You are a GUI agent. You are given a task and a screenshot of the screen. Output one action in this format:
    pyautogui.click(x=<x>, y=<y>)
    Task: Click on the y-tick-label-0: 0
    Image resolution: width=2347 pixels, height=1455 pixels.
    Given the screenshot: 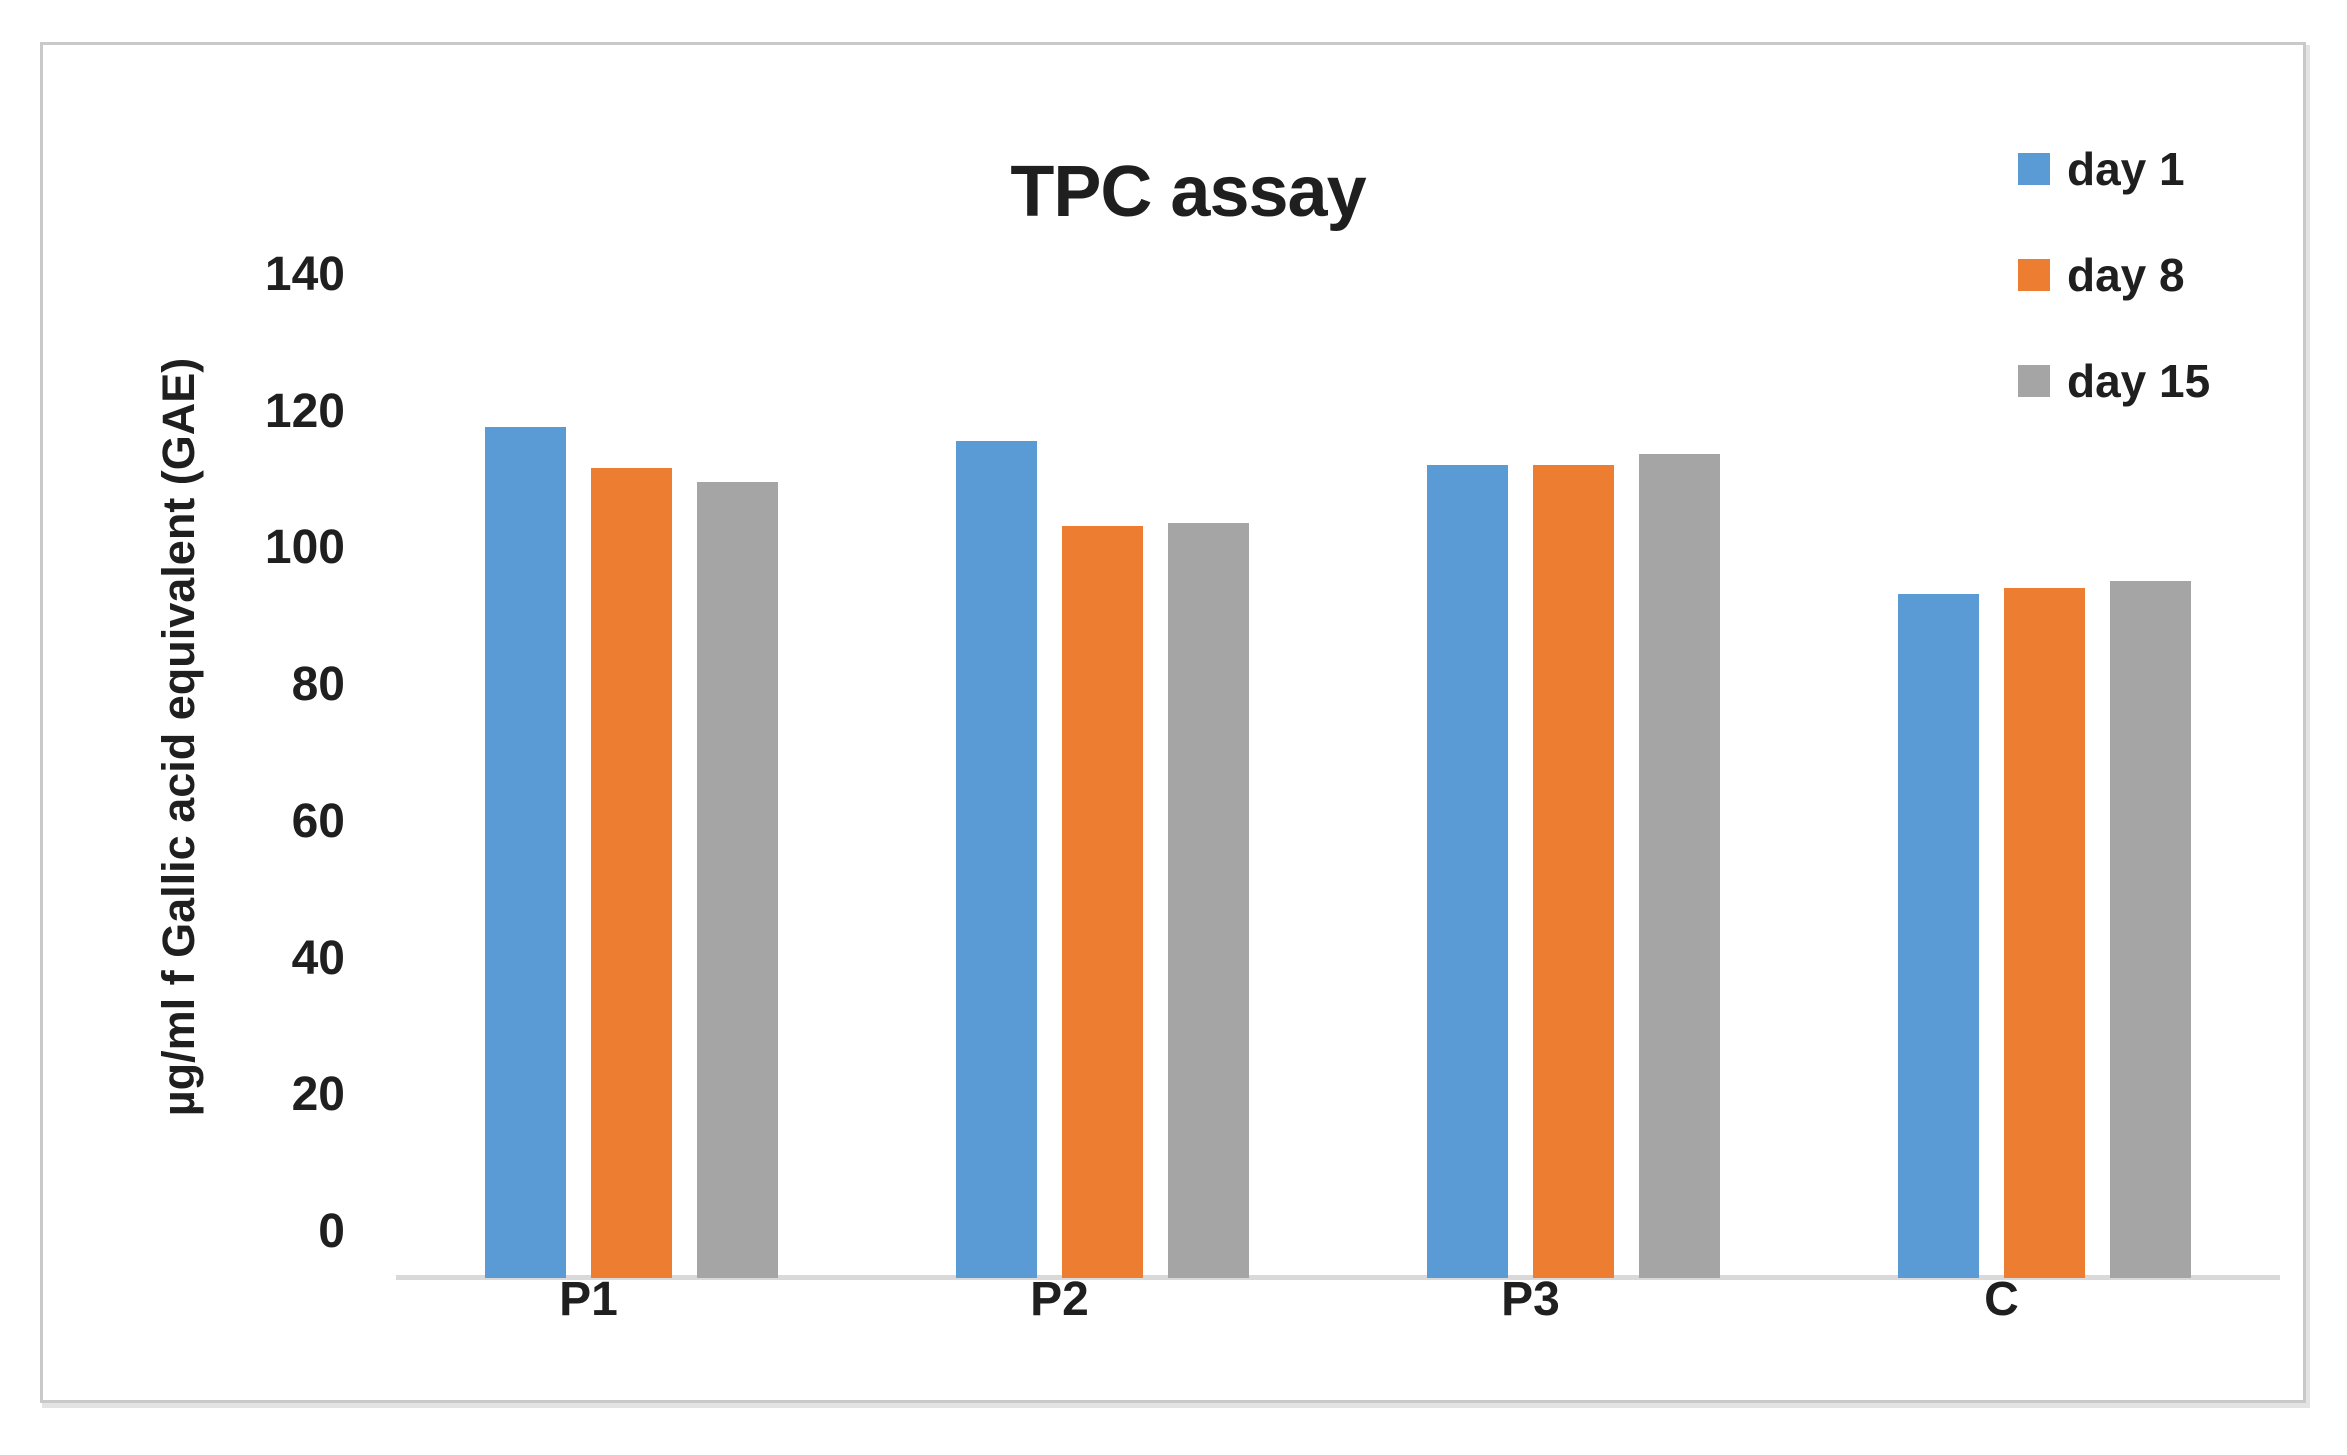 What is the action you would take?
    pyautogui.click(x=331, y=1231)
    